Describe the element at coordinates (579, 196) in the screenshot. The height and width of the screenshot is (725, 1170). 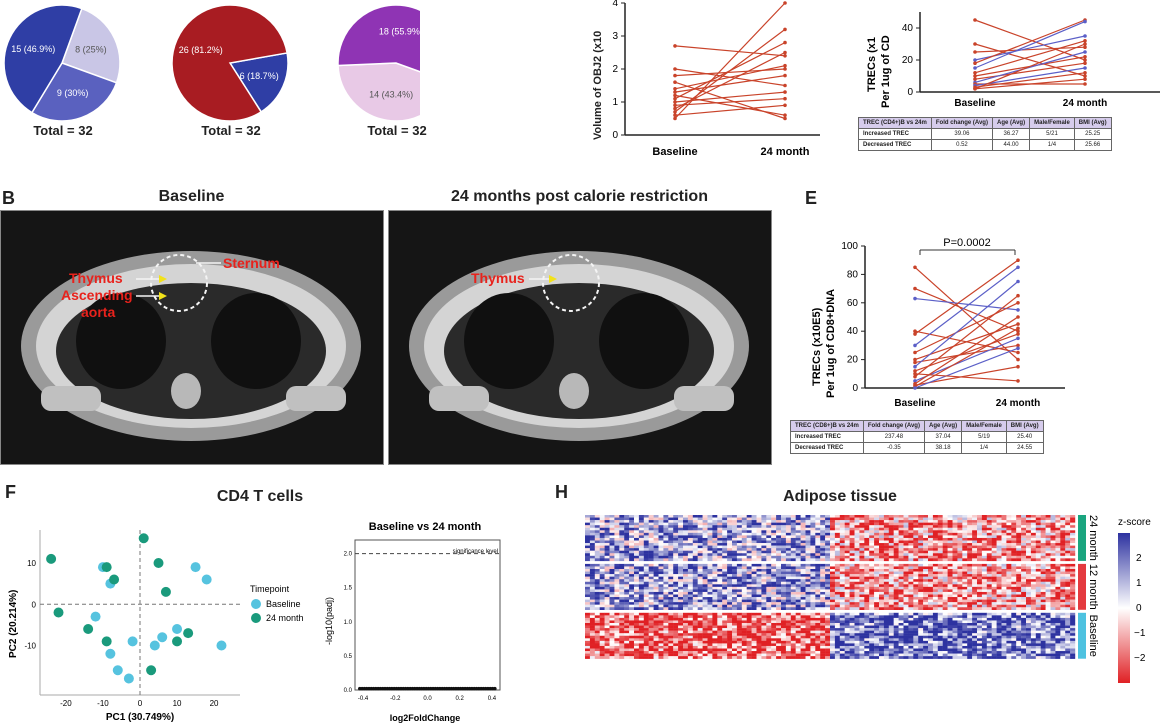
I see `mri-title-24month: 24 months post calorie restriction` at that location.